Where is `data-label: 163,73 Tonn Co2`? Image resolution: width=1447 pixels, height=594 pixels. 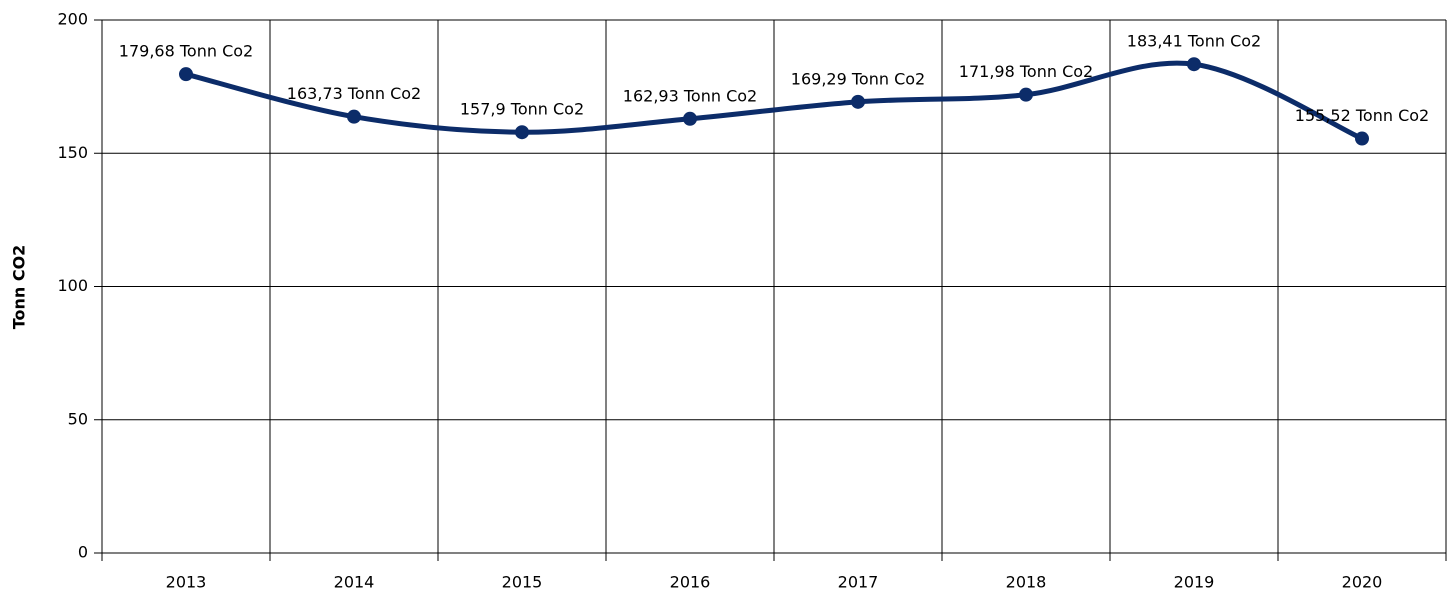 data-label: 163,73 Tonn Co2 is located at coordinates (354, 93).